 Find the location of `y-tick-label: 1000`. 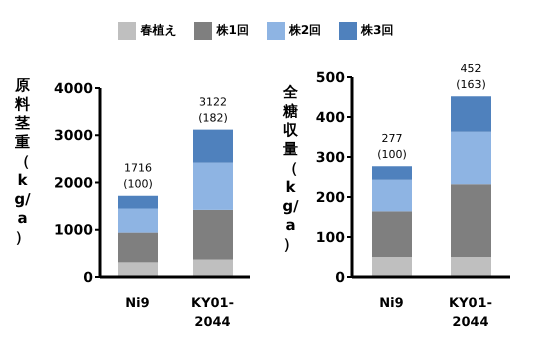

y-tick-label: 1000 is located at coordinates (74, 230).